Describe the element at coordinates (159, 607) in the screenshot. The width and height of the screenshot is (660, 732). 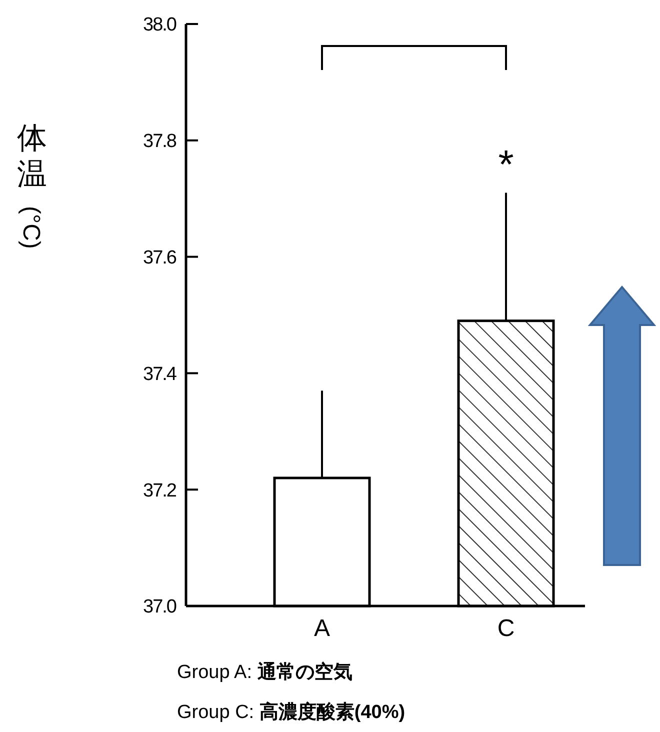
I see `y-tick-label: 37.0` at that location.